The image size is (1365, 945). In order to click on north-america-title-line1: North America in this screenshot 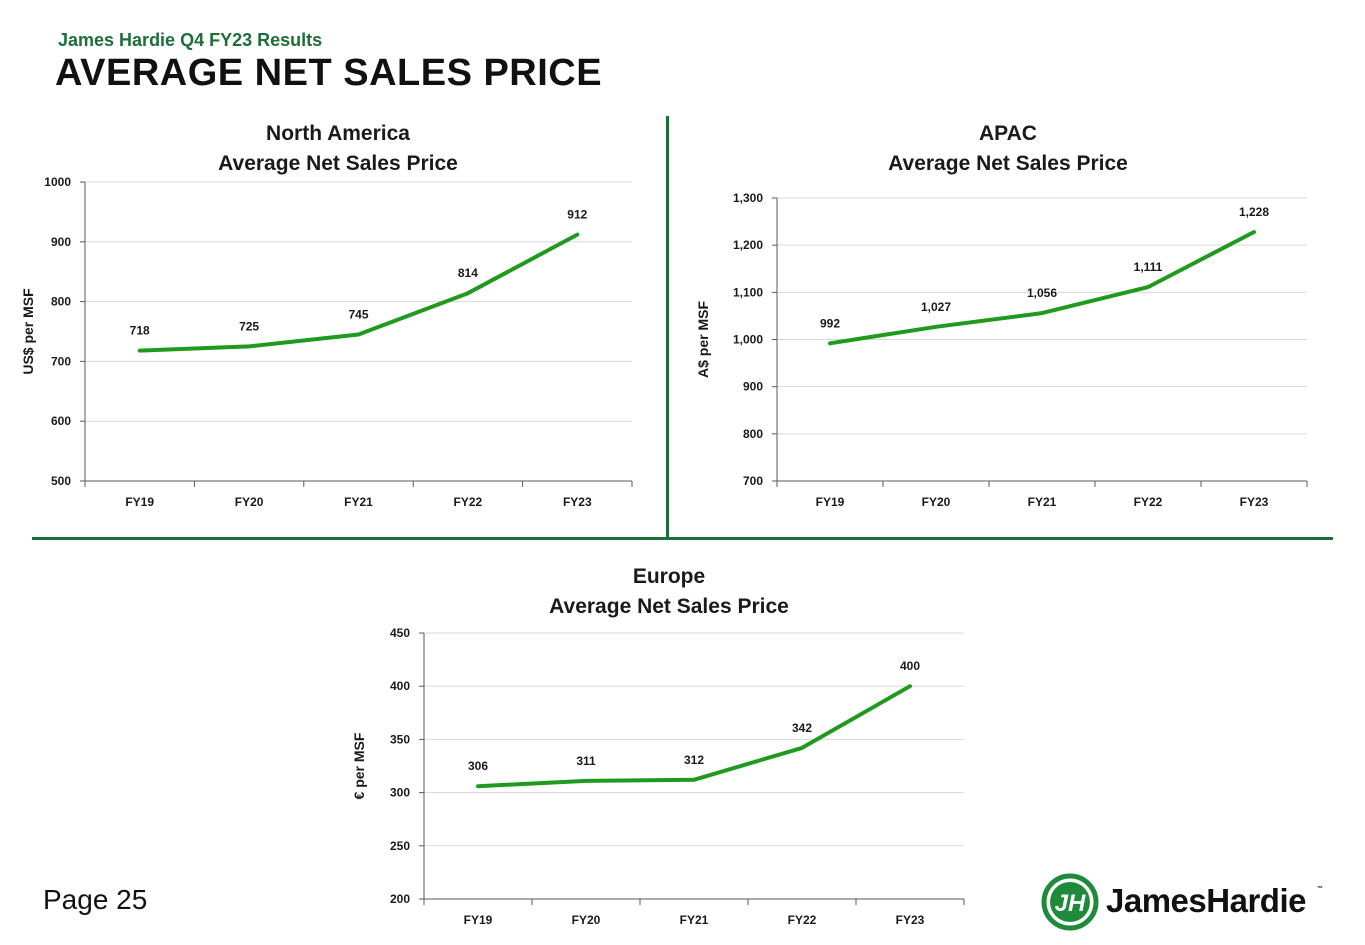, I will do `click(338, 133)`.